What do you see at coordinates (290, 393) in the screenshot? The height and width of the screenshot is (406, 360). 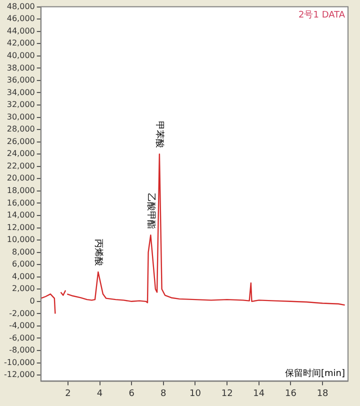 I see `x-tick-label: 16` at bounding box center [290, 393].